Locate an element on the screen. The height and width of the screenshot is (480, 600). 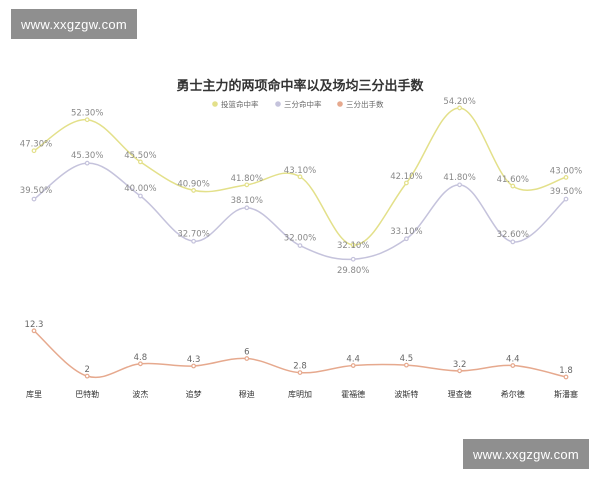
data-label-s1-11: 43.00% is located at coordinates (566, 171).